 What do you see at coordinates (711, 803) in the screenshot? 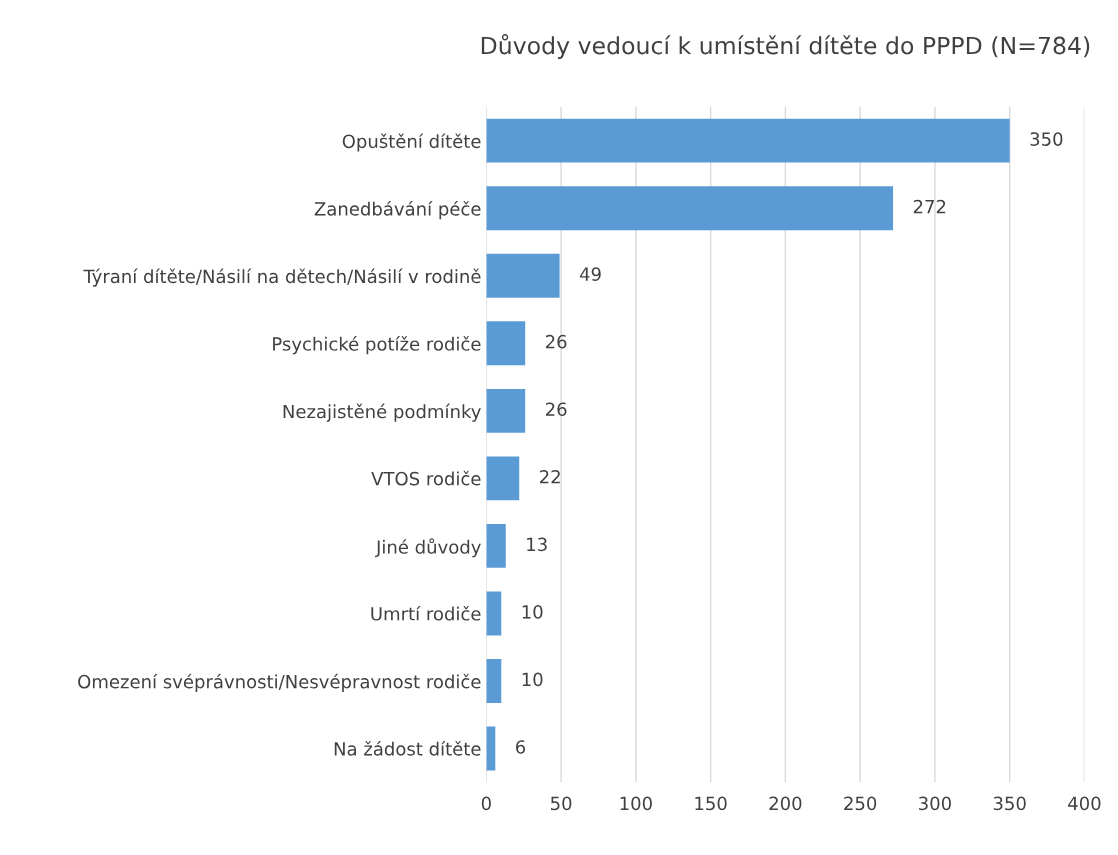
I see `x-tick-label: 150` at bounding box center [711, 803].